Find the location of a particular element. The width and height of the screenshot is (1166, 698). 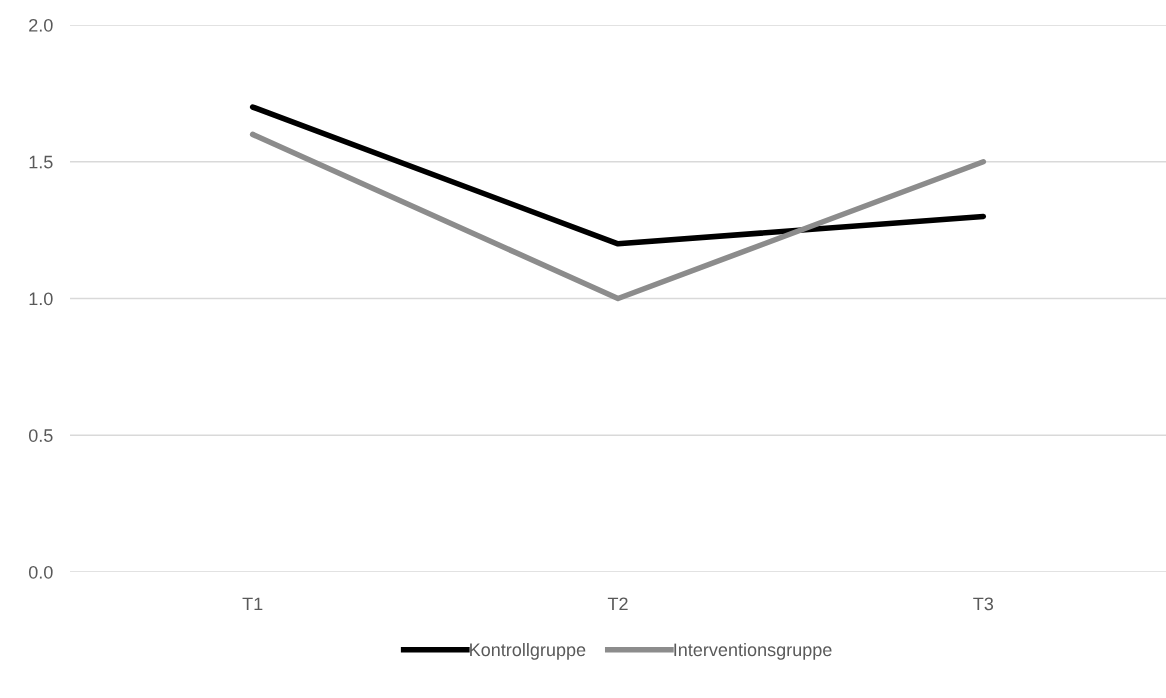

x-tick-label: T2 is located at coordinates (617, 604).